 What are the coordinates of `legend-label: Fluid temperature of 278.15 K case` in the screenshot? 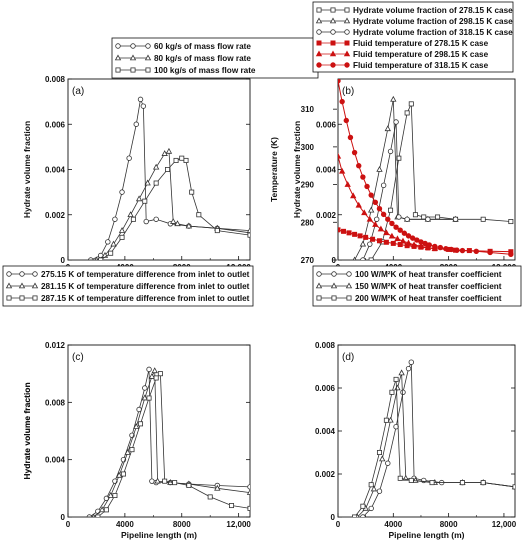 It's located at (421, 43).